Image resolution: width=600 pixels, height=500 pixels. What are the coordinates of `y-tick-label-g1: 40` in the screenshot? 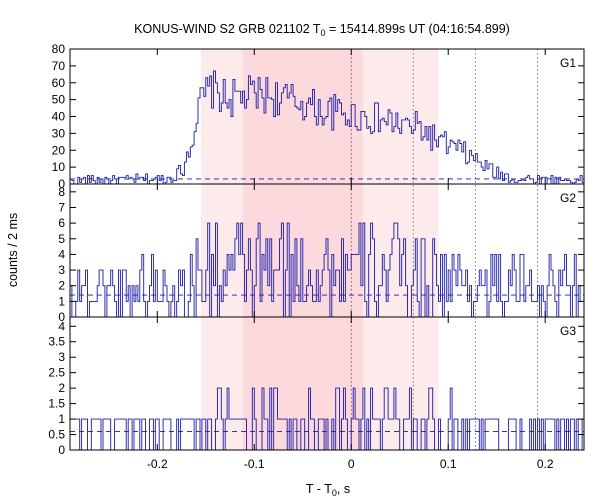 It's located at (59, 117).